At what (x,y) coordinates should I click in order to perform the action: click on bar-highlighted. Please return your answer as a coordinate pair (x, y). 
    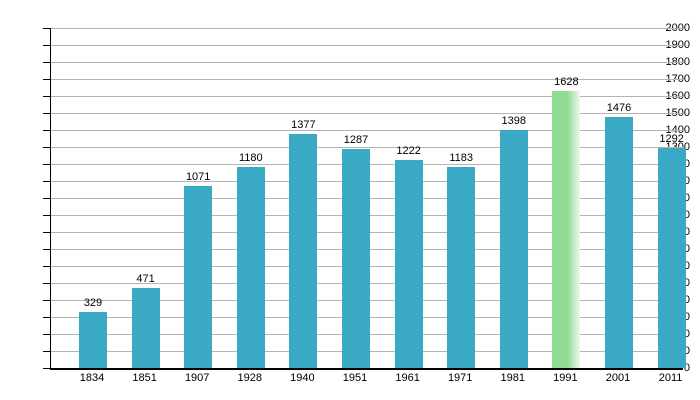
    Looking at the image, I should click on (566, 229).